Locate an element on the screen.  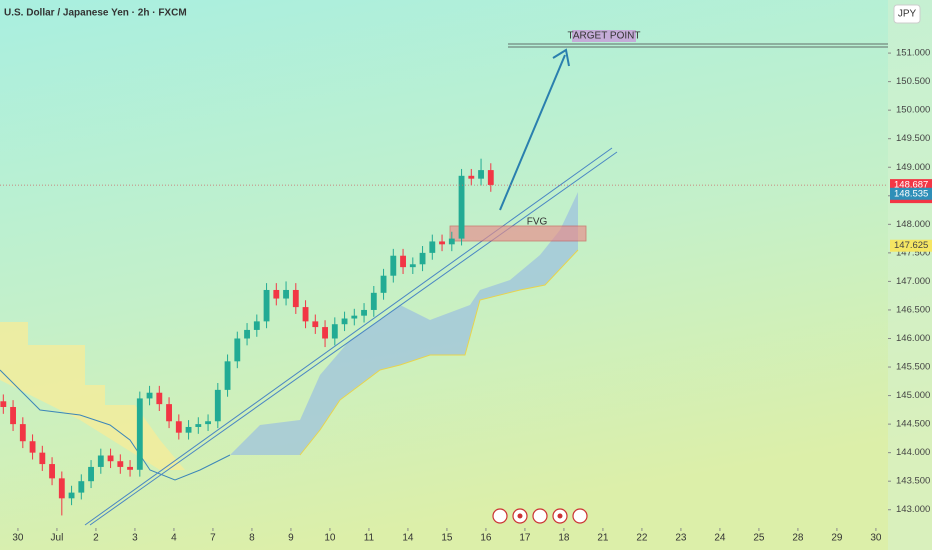
price-marker-label: 148.687 is located at coordinates (911, 185).